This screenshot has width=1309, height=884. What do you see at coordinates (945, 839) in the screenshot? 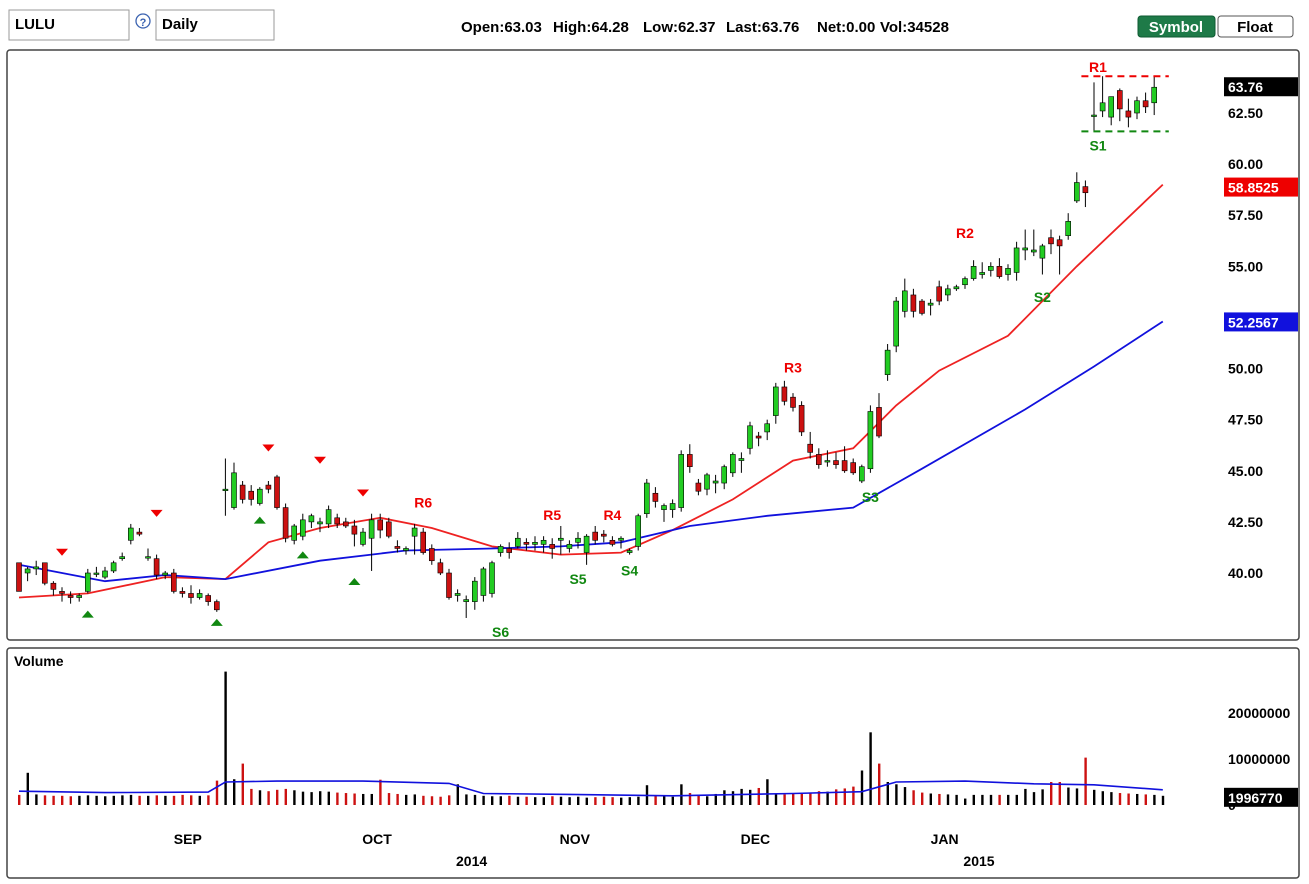
I see `month-label: JAN` at bounding box center [945, 839].